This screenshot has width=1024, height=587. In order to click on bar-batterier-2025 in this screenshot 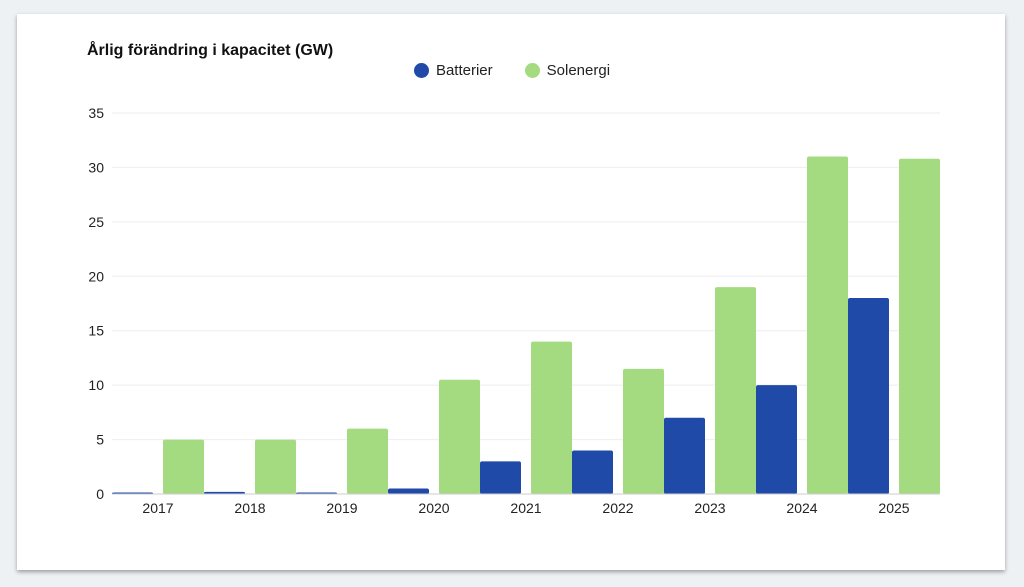, I will do `click(868, 396)`.